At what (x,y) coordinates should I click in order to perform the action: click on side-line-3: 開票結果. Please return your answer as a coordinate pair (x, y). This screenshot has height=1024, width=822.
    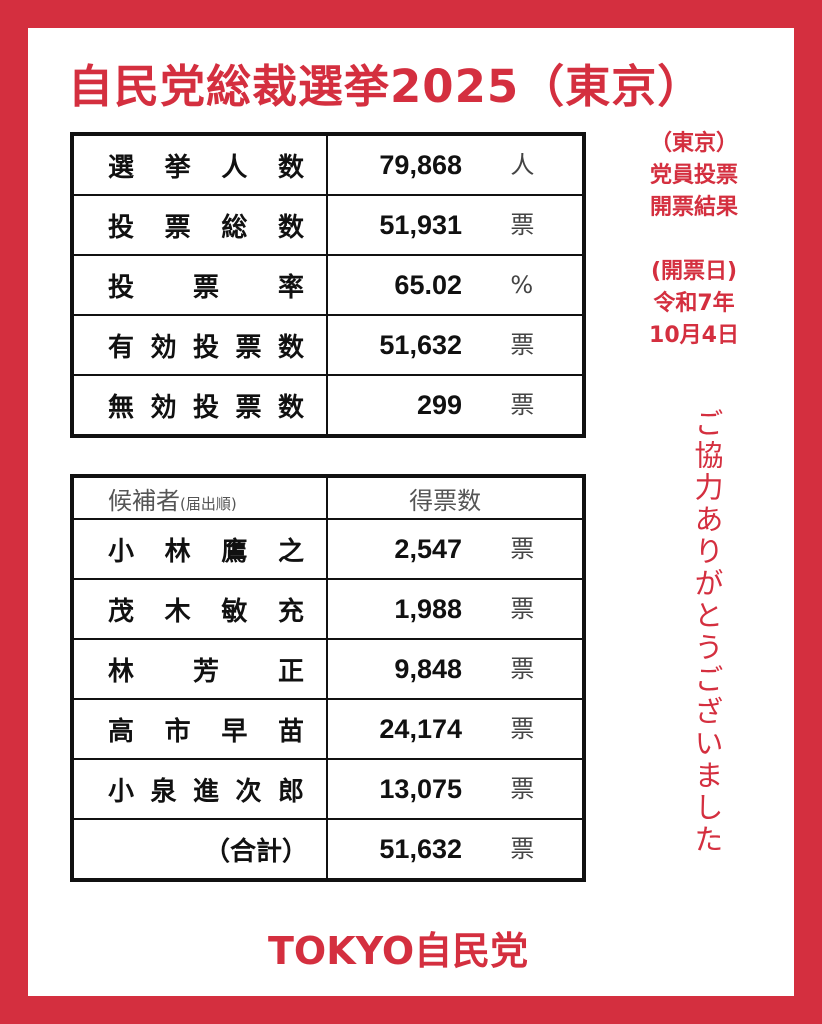
    Looking at the image, I should click on (693, 207).